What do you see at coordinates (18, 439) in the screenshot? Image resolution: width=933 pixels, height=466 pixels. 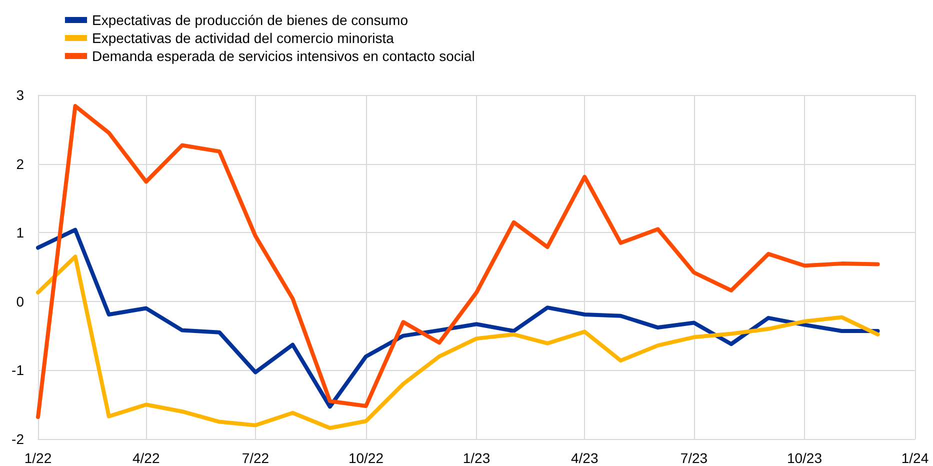 I see `y-tick-label: -2` at bounding box center [18, 439].